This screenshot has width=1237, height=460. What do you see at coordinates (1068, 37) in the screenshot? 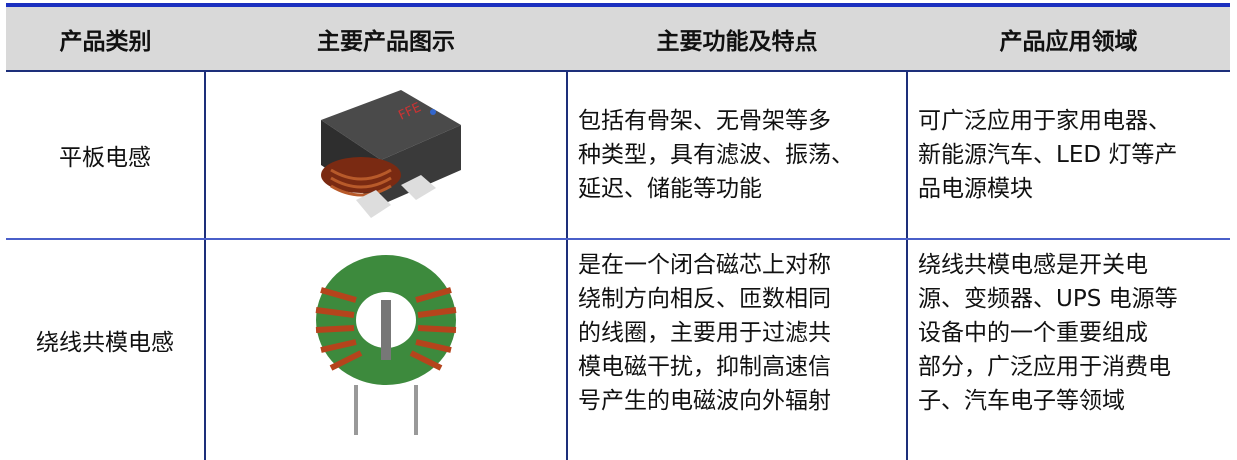
I see `header-cell: 产品应用领域` at bounding box center [1068, 37].